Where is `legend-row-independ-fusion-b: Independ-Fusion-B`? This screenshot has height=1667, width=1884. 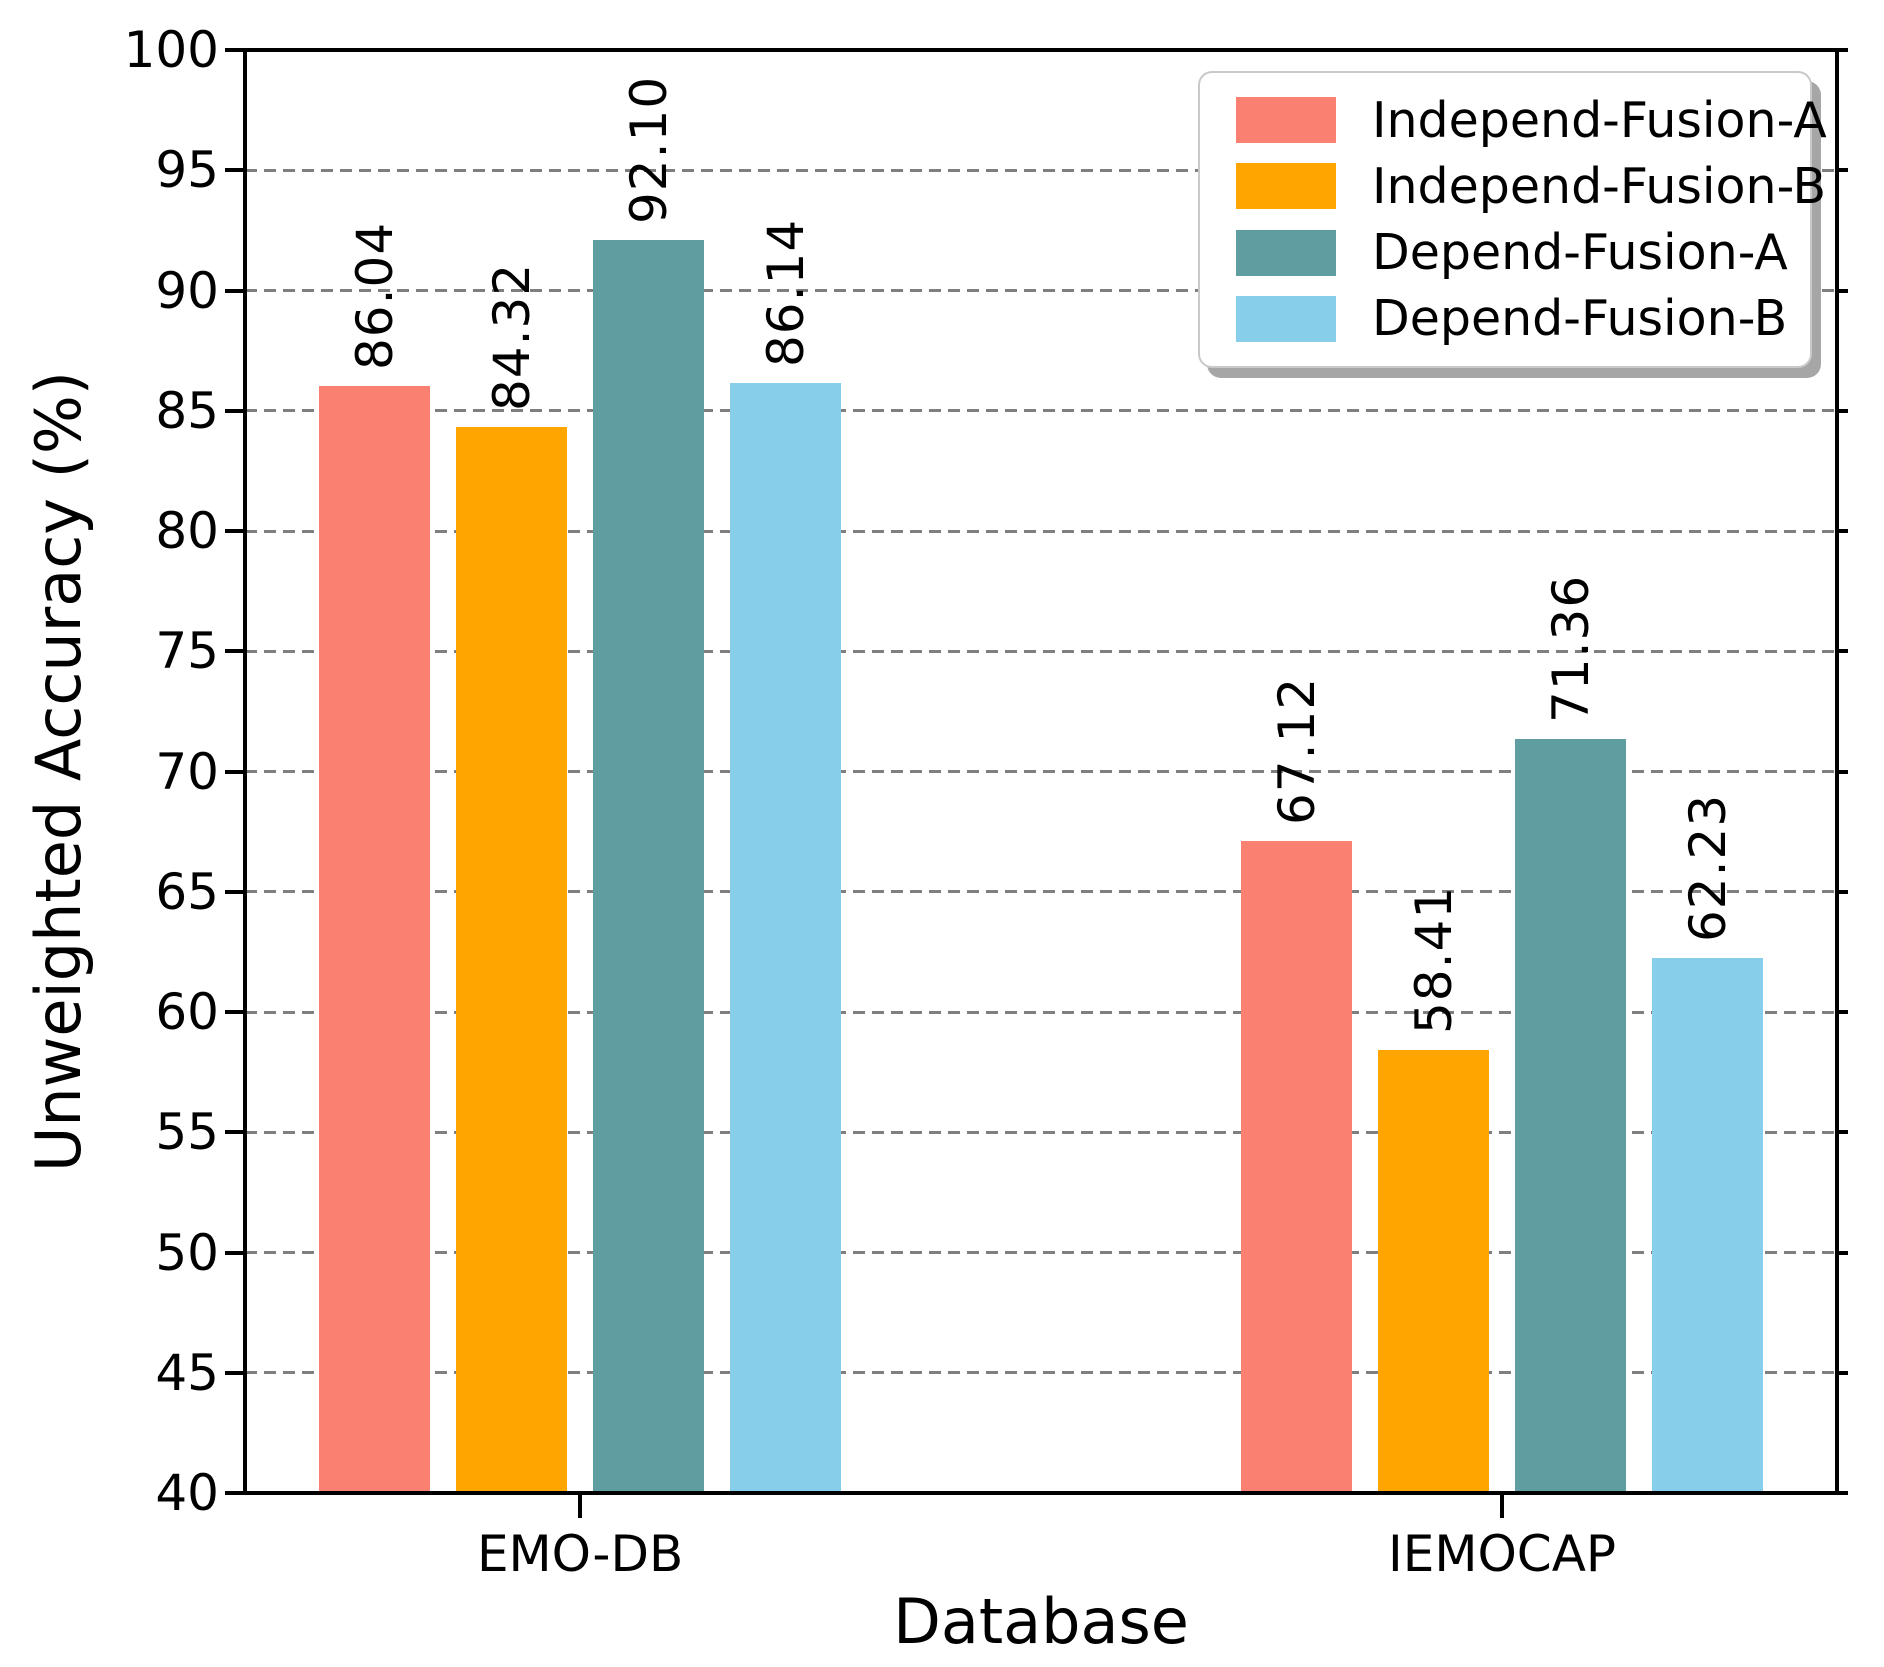 legend-row-independ-fusion-b: Independ-Fusion-B is located at coordinates (1518, 186).